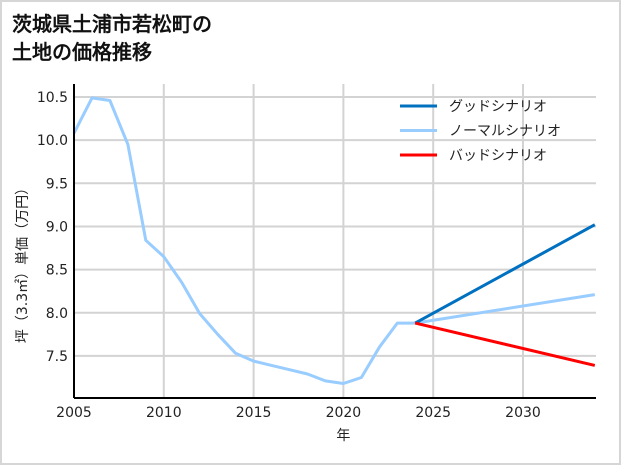  I want to click on y-tick-label: 8.5, so click(57, 271).